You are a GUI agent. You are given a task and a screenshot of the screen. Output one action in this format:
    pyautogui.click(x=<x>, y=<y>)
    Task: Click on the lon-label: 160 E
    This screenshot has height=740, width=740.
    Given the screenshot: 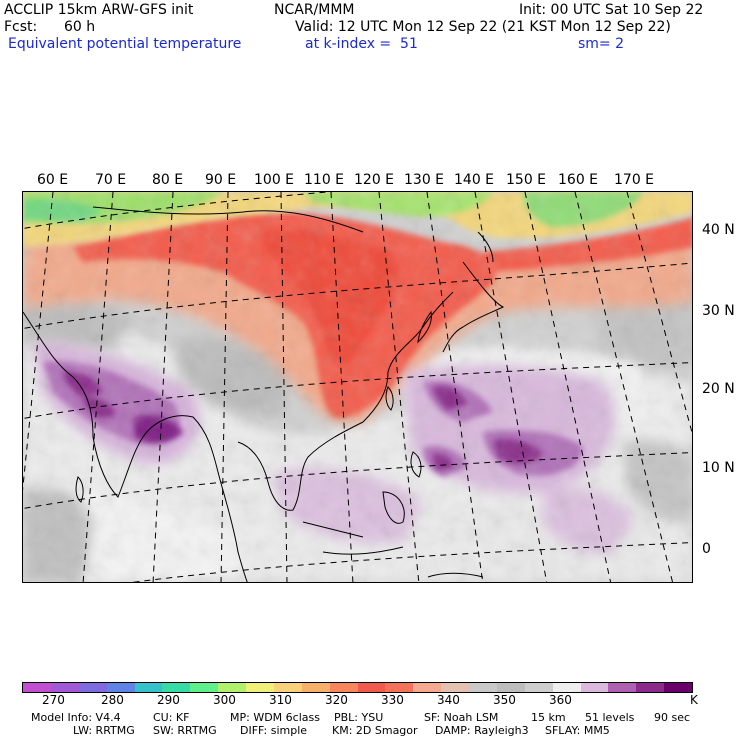 What is the action you would take?
    pyautogui.click(x=578, y=180)
    